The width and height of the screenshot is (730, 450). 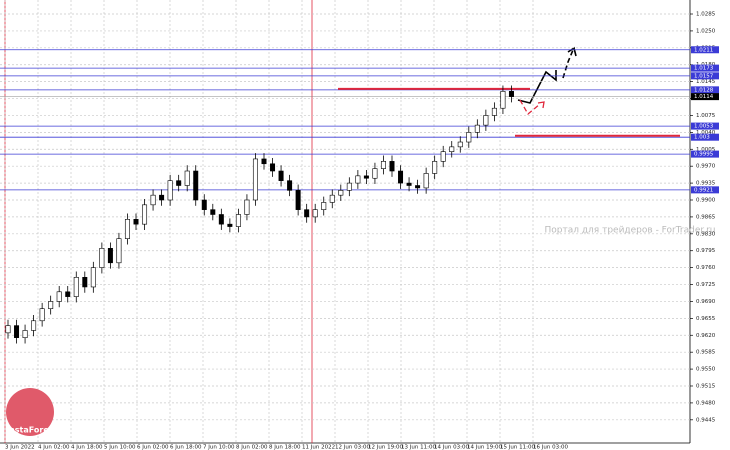 I want to click on y-tick-label: 0.9620, so click(x=706, y=336).